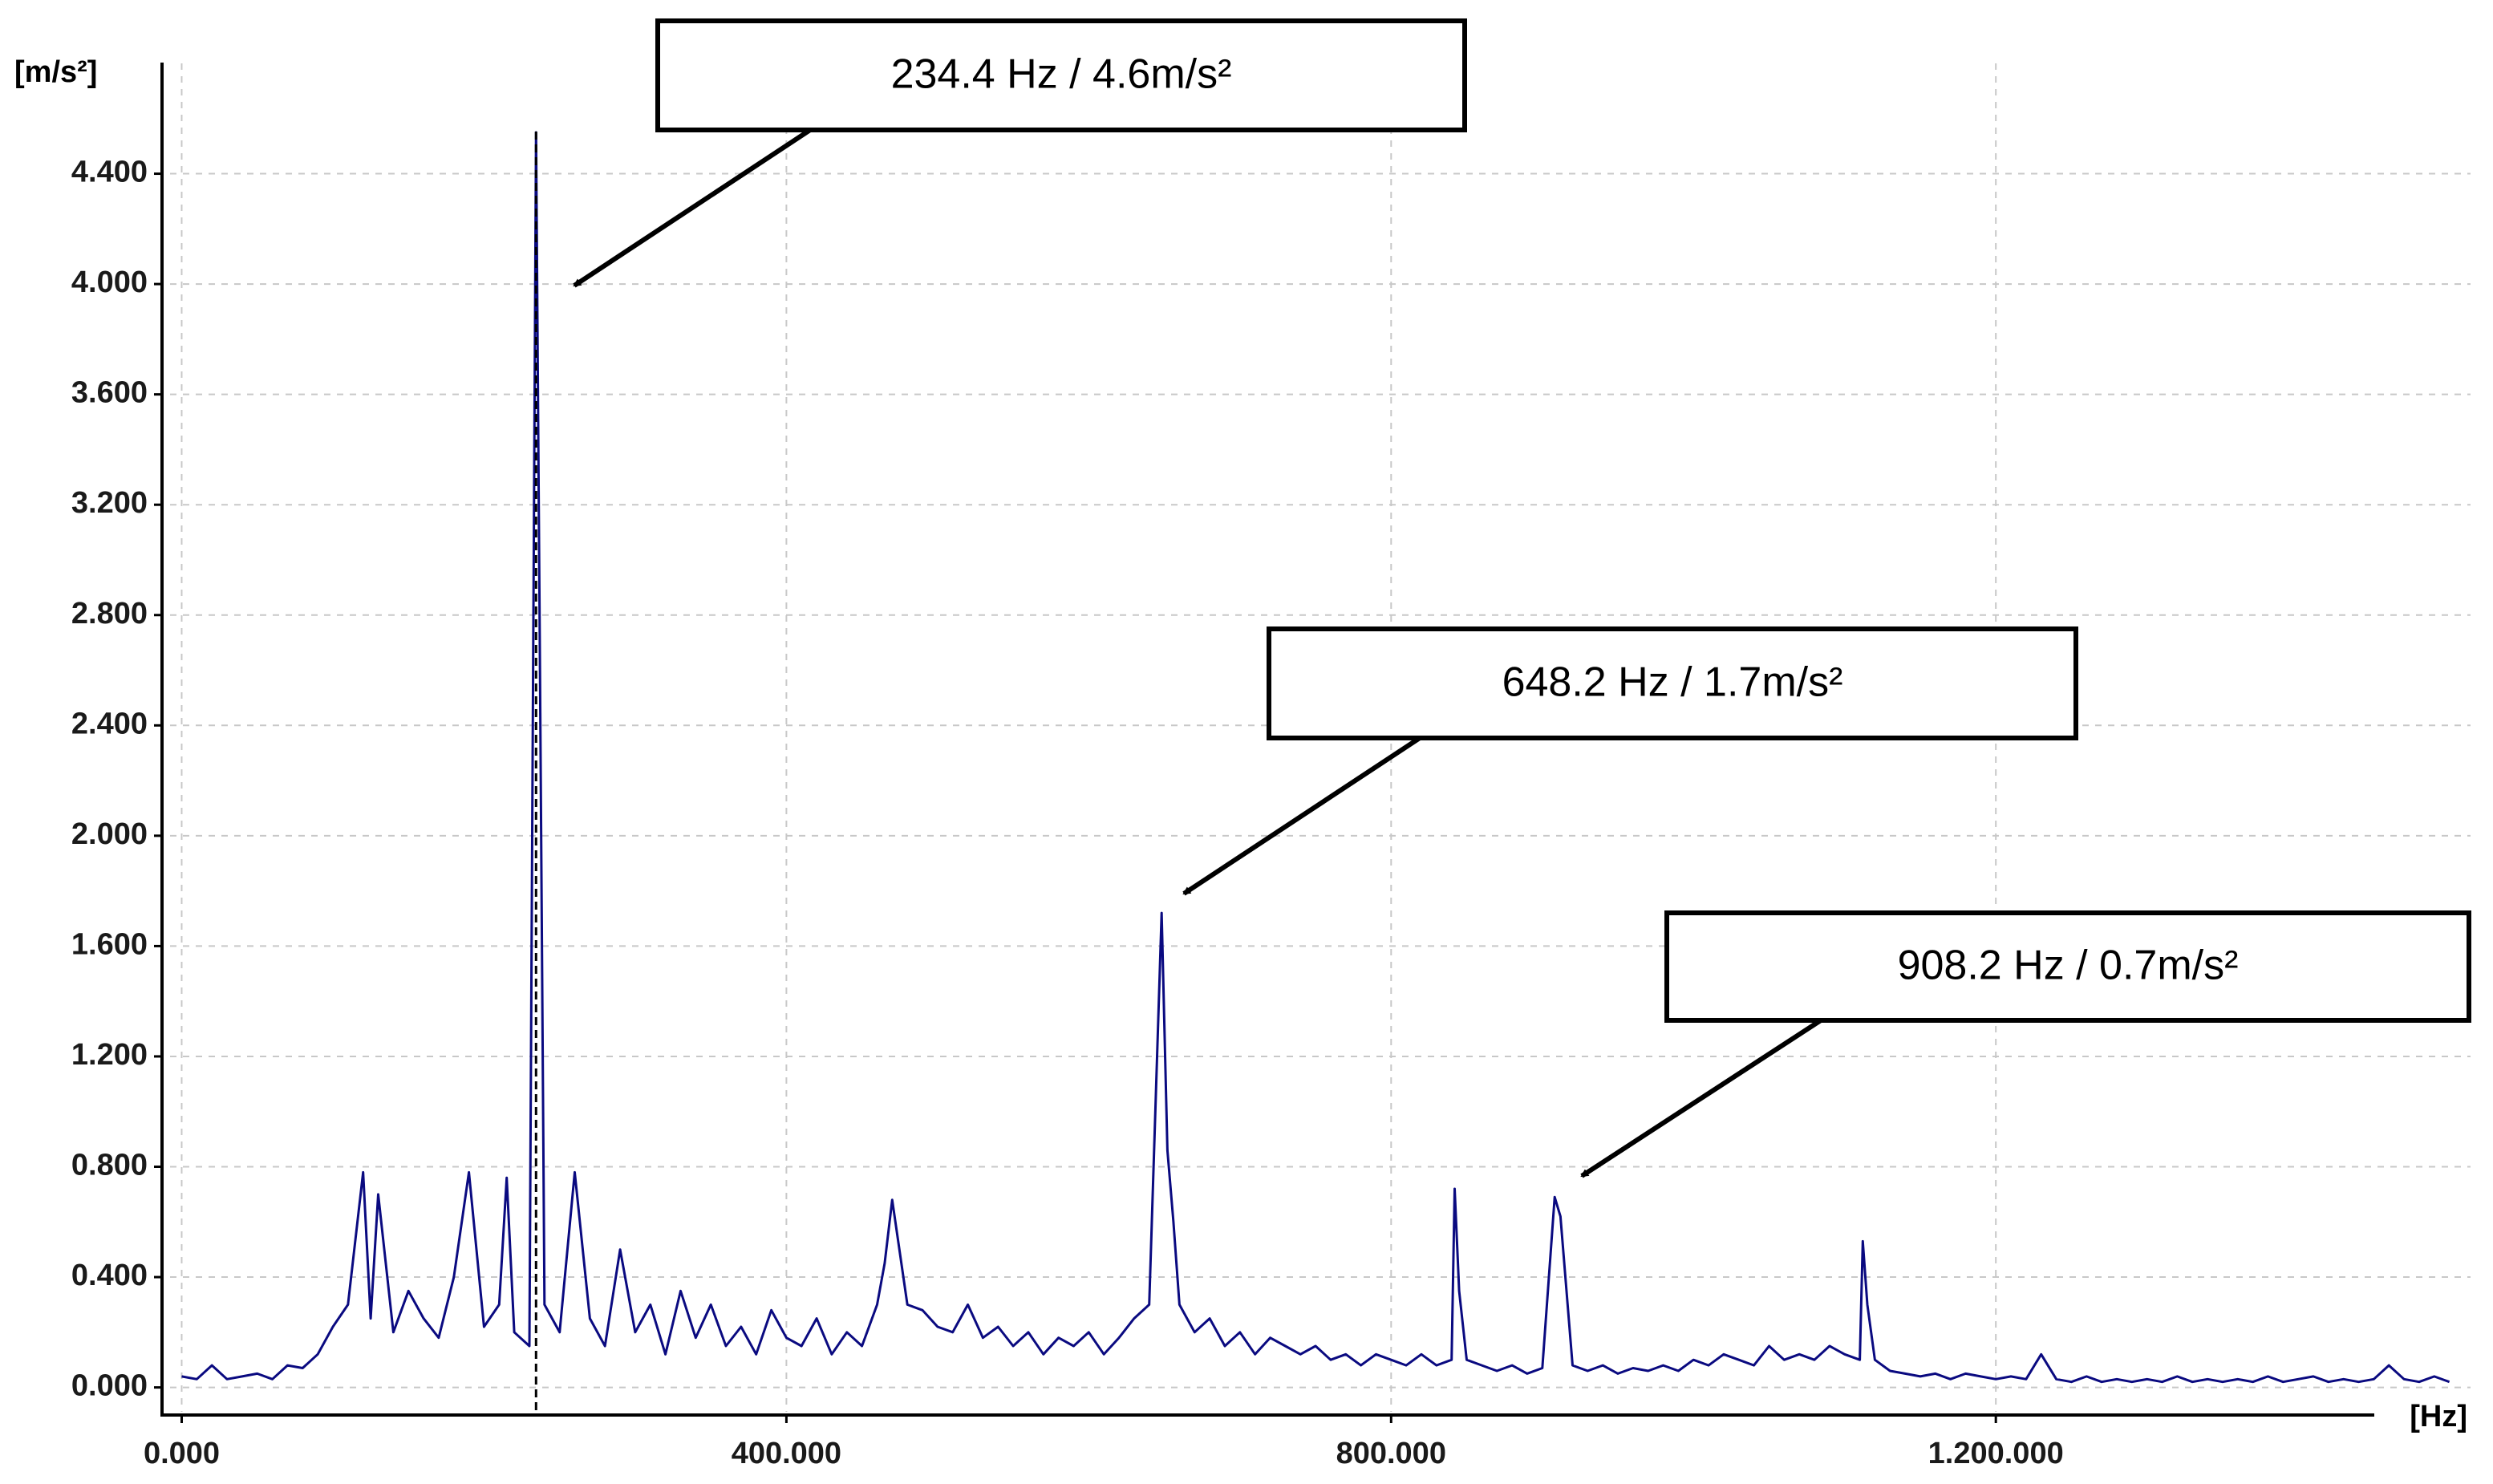 This screenshot has height=1484, width=2493. I want to click on y-tick-label: 0.400, so click(109, 1276).